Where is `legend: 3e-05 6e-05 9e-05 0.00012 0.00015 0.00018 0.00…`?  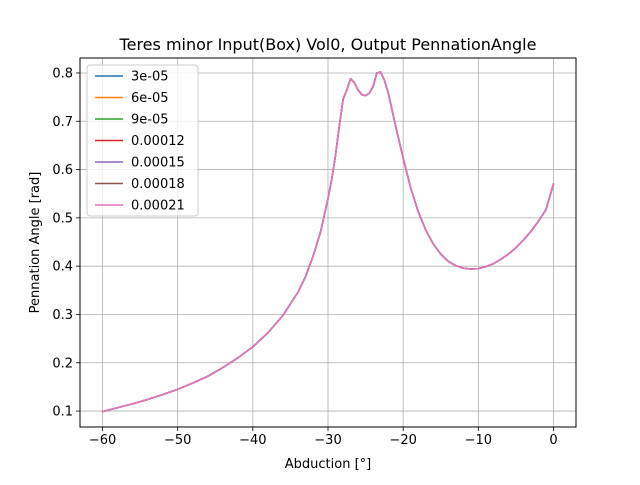
legend: 3e-05 6e-05 9e-05 0.00012 0.00015 0.00018 0.00… is located at coordinates (142, 140).